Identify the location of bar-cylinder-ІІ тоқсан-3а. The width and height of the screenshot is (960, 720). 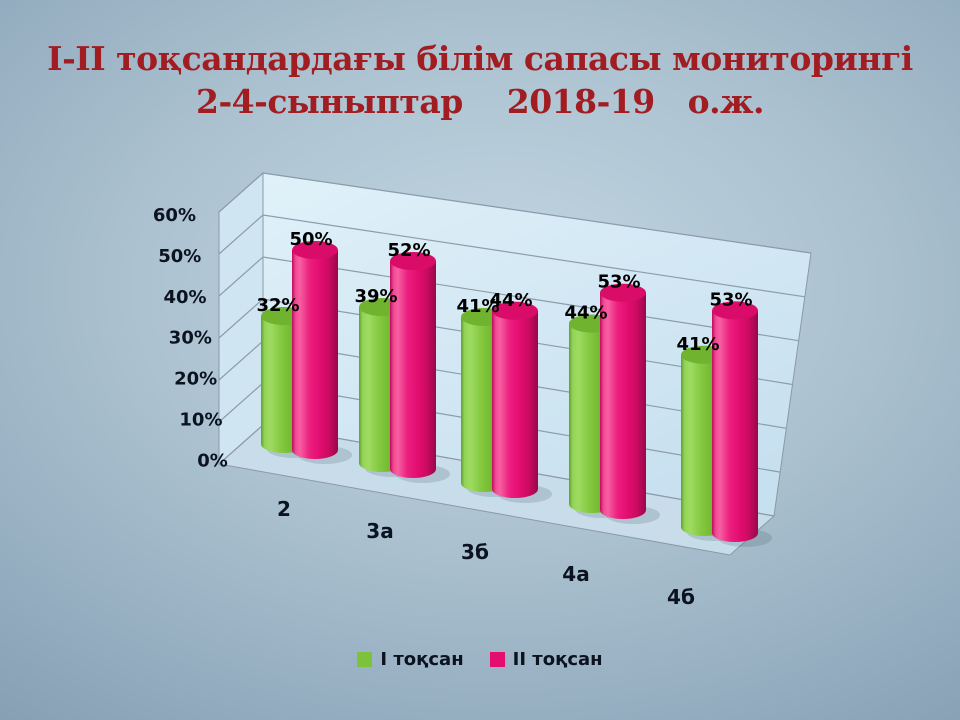
(420, 367).